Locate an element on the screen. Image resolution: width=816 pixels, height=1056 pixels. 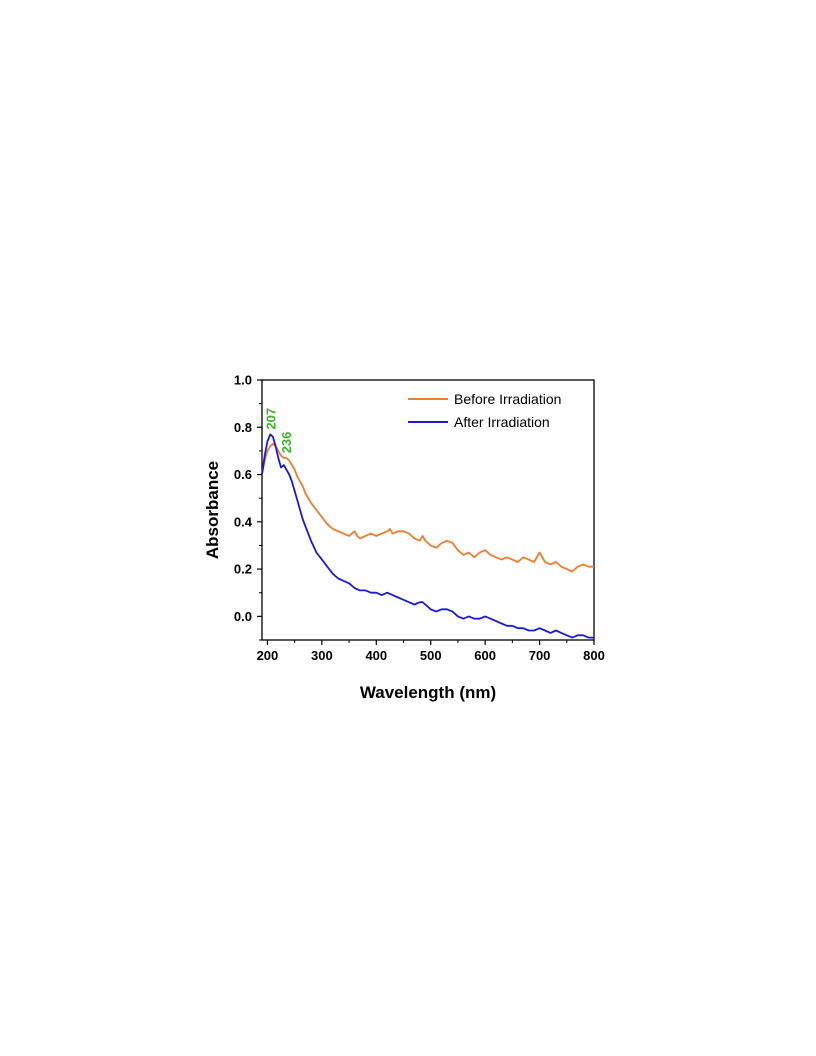
series-layer is located at coordinates (427, 536).